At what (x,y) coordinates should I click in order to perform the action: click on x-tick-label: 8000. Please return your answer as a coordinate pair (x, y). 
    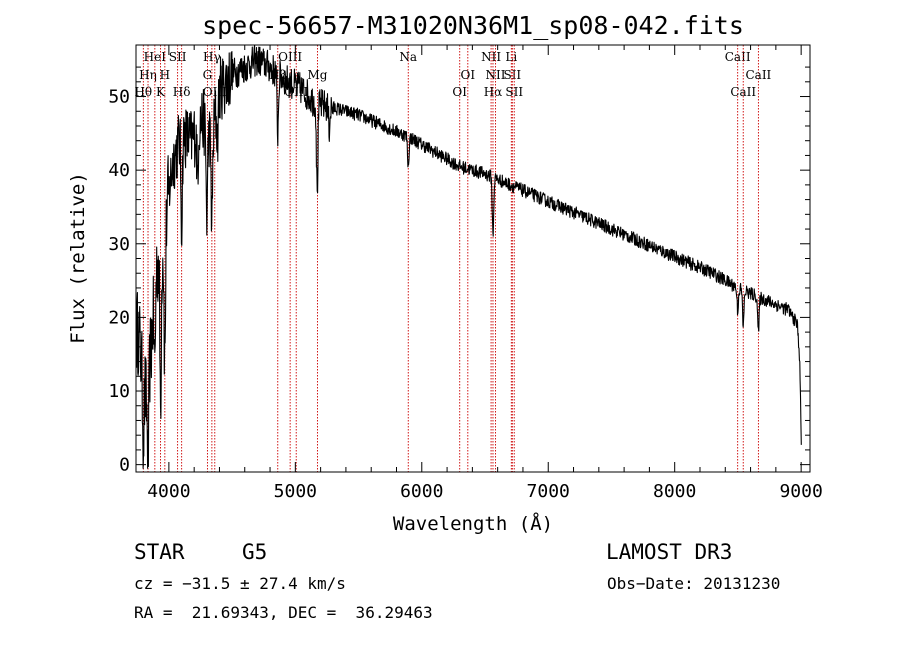
    Looking at the image, I should click on (674, 491).